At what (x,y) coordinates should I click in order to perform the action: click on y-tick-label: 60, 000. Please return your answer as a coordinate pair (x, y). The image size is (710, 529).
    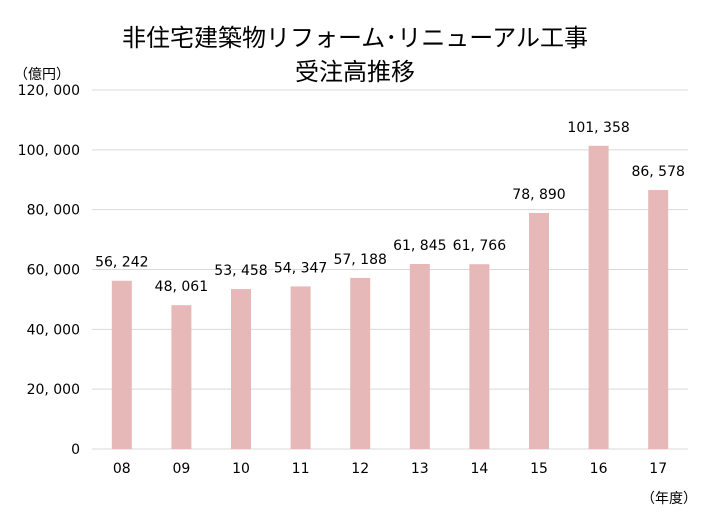
    Looking at the image, I should click on (53, 271).